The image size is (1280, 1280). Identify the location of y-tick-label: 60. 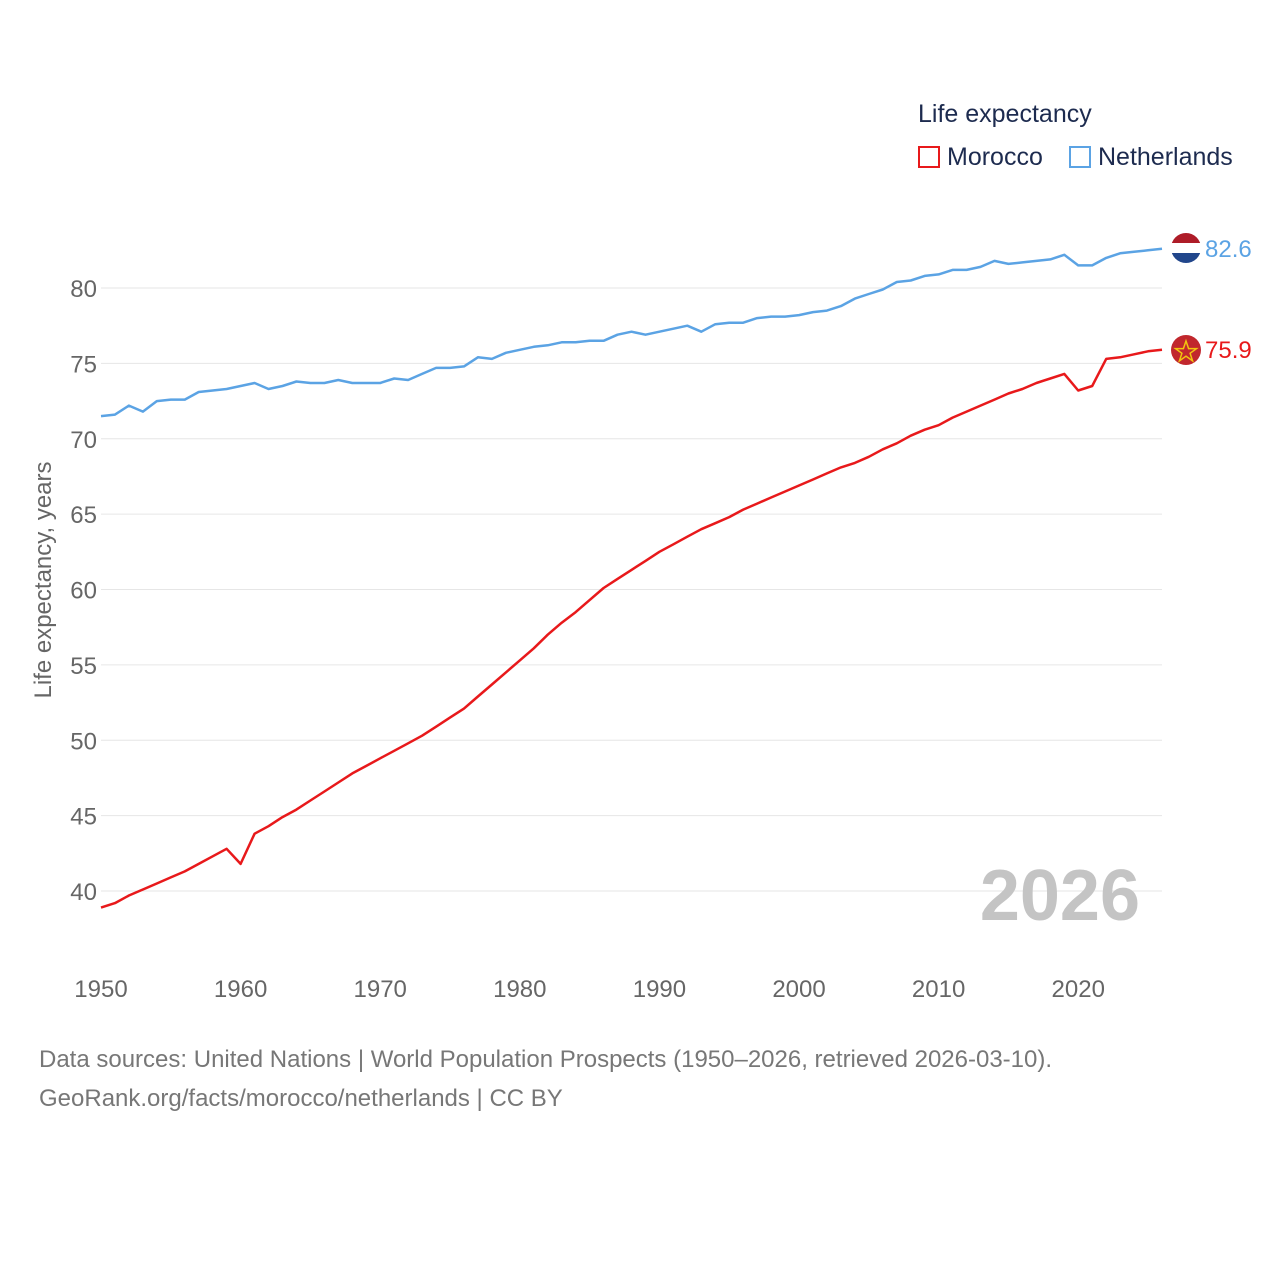
(83, 591).